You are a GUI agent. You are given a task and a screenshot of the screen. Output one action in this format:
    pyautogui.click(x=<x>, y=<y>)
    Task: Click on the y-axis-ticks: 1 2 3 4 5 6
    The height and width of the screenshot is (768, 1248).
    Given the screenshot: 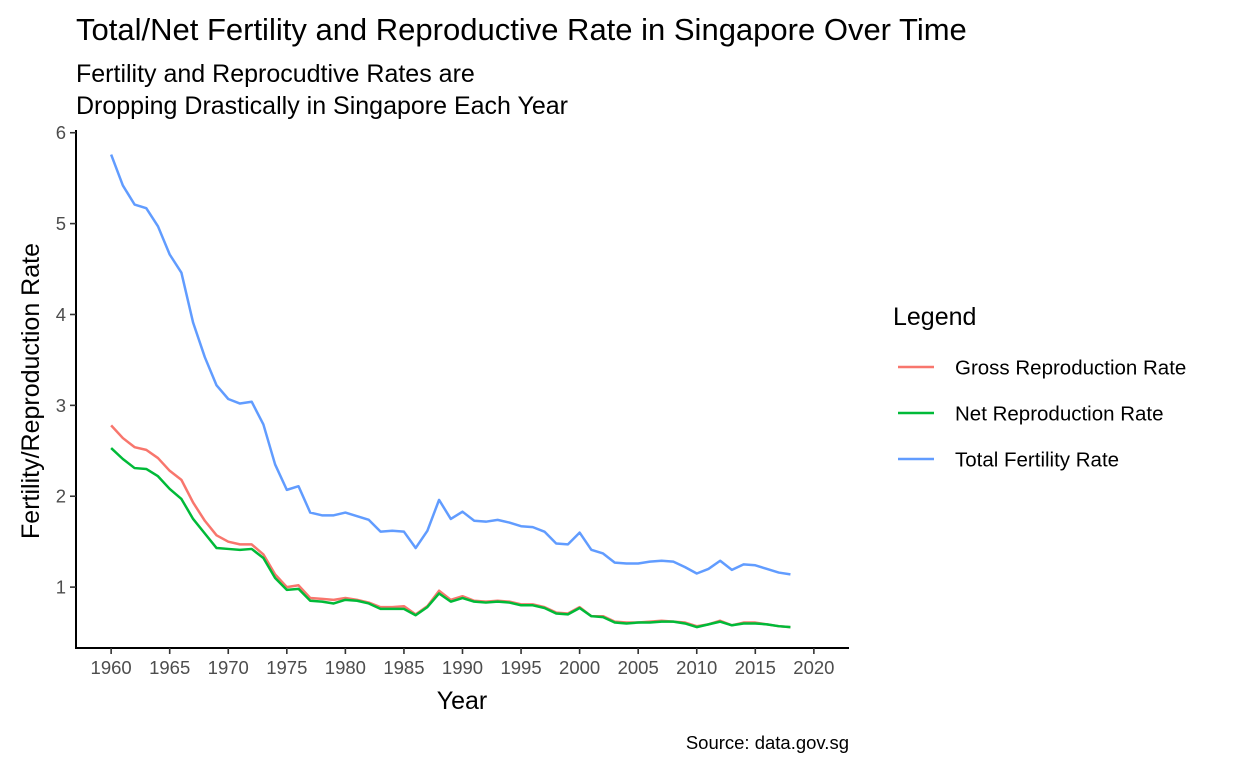 What is the action you would take?
    pyautogui.click(x=66, y=360)
    